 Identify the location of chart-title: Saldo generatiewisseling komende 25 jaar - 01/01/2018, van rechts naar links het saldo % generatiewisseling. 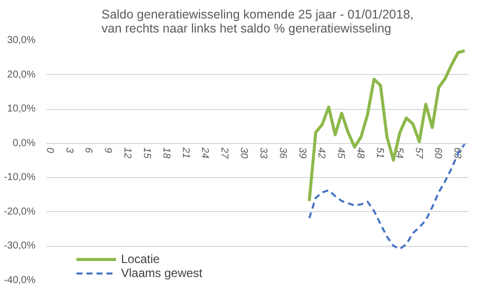
(257, 22).